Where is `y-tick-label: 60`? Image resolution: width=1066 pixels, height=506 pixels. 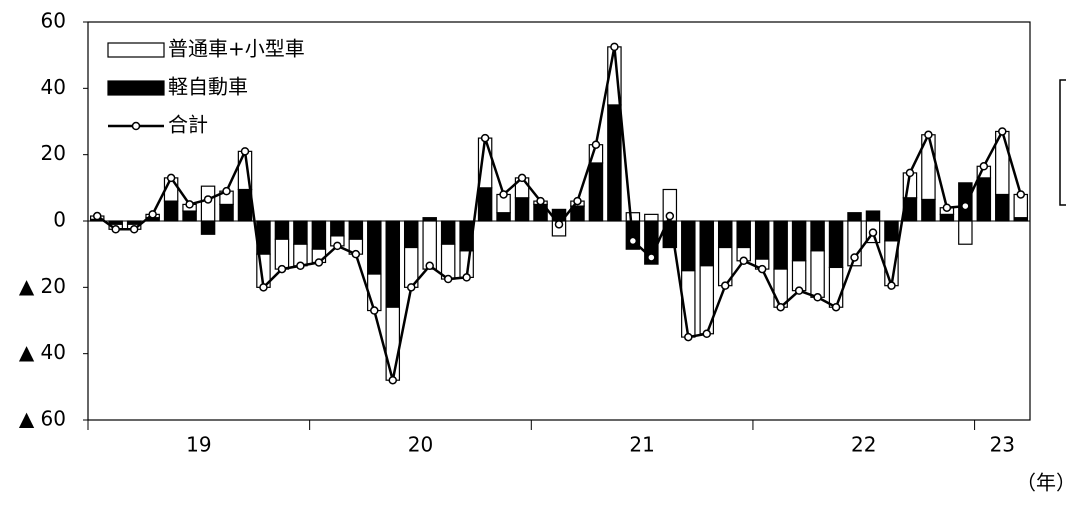
y-tick-label: 60 is located at coordinates (53, 21).